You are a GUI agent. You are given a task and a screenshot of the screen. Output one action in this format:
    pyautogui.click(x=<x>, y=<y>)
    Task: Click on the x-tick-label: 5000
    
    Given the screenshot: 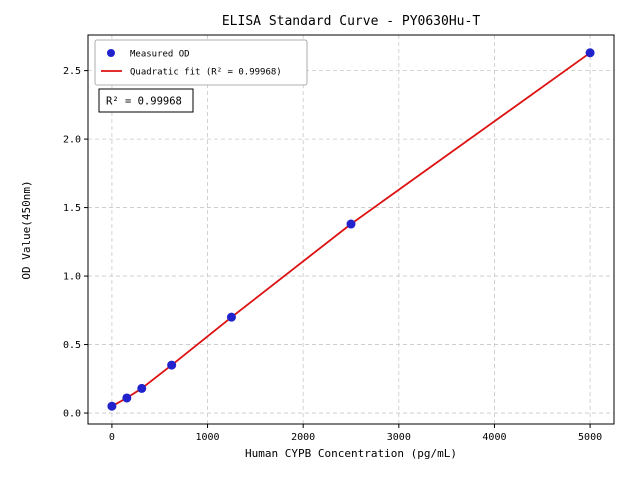 What is the action you would take?
    pyautogui.click(x=590, y=437)
    